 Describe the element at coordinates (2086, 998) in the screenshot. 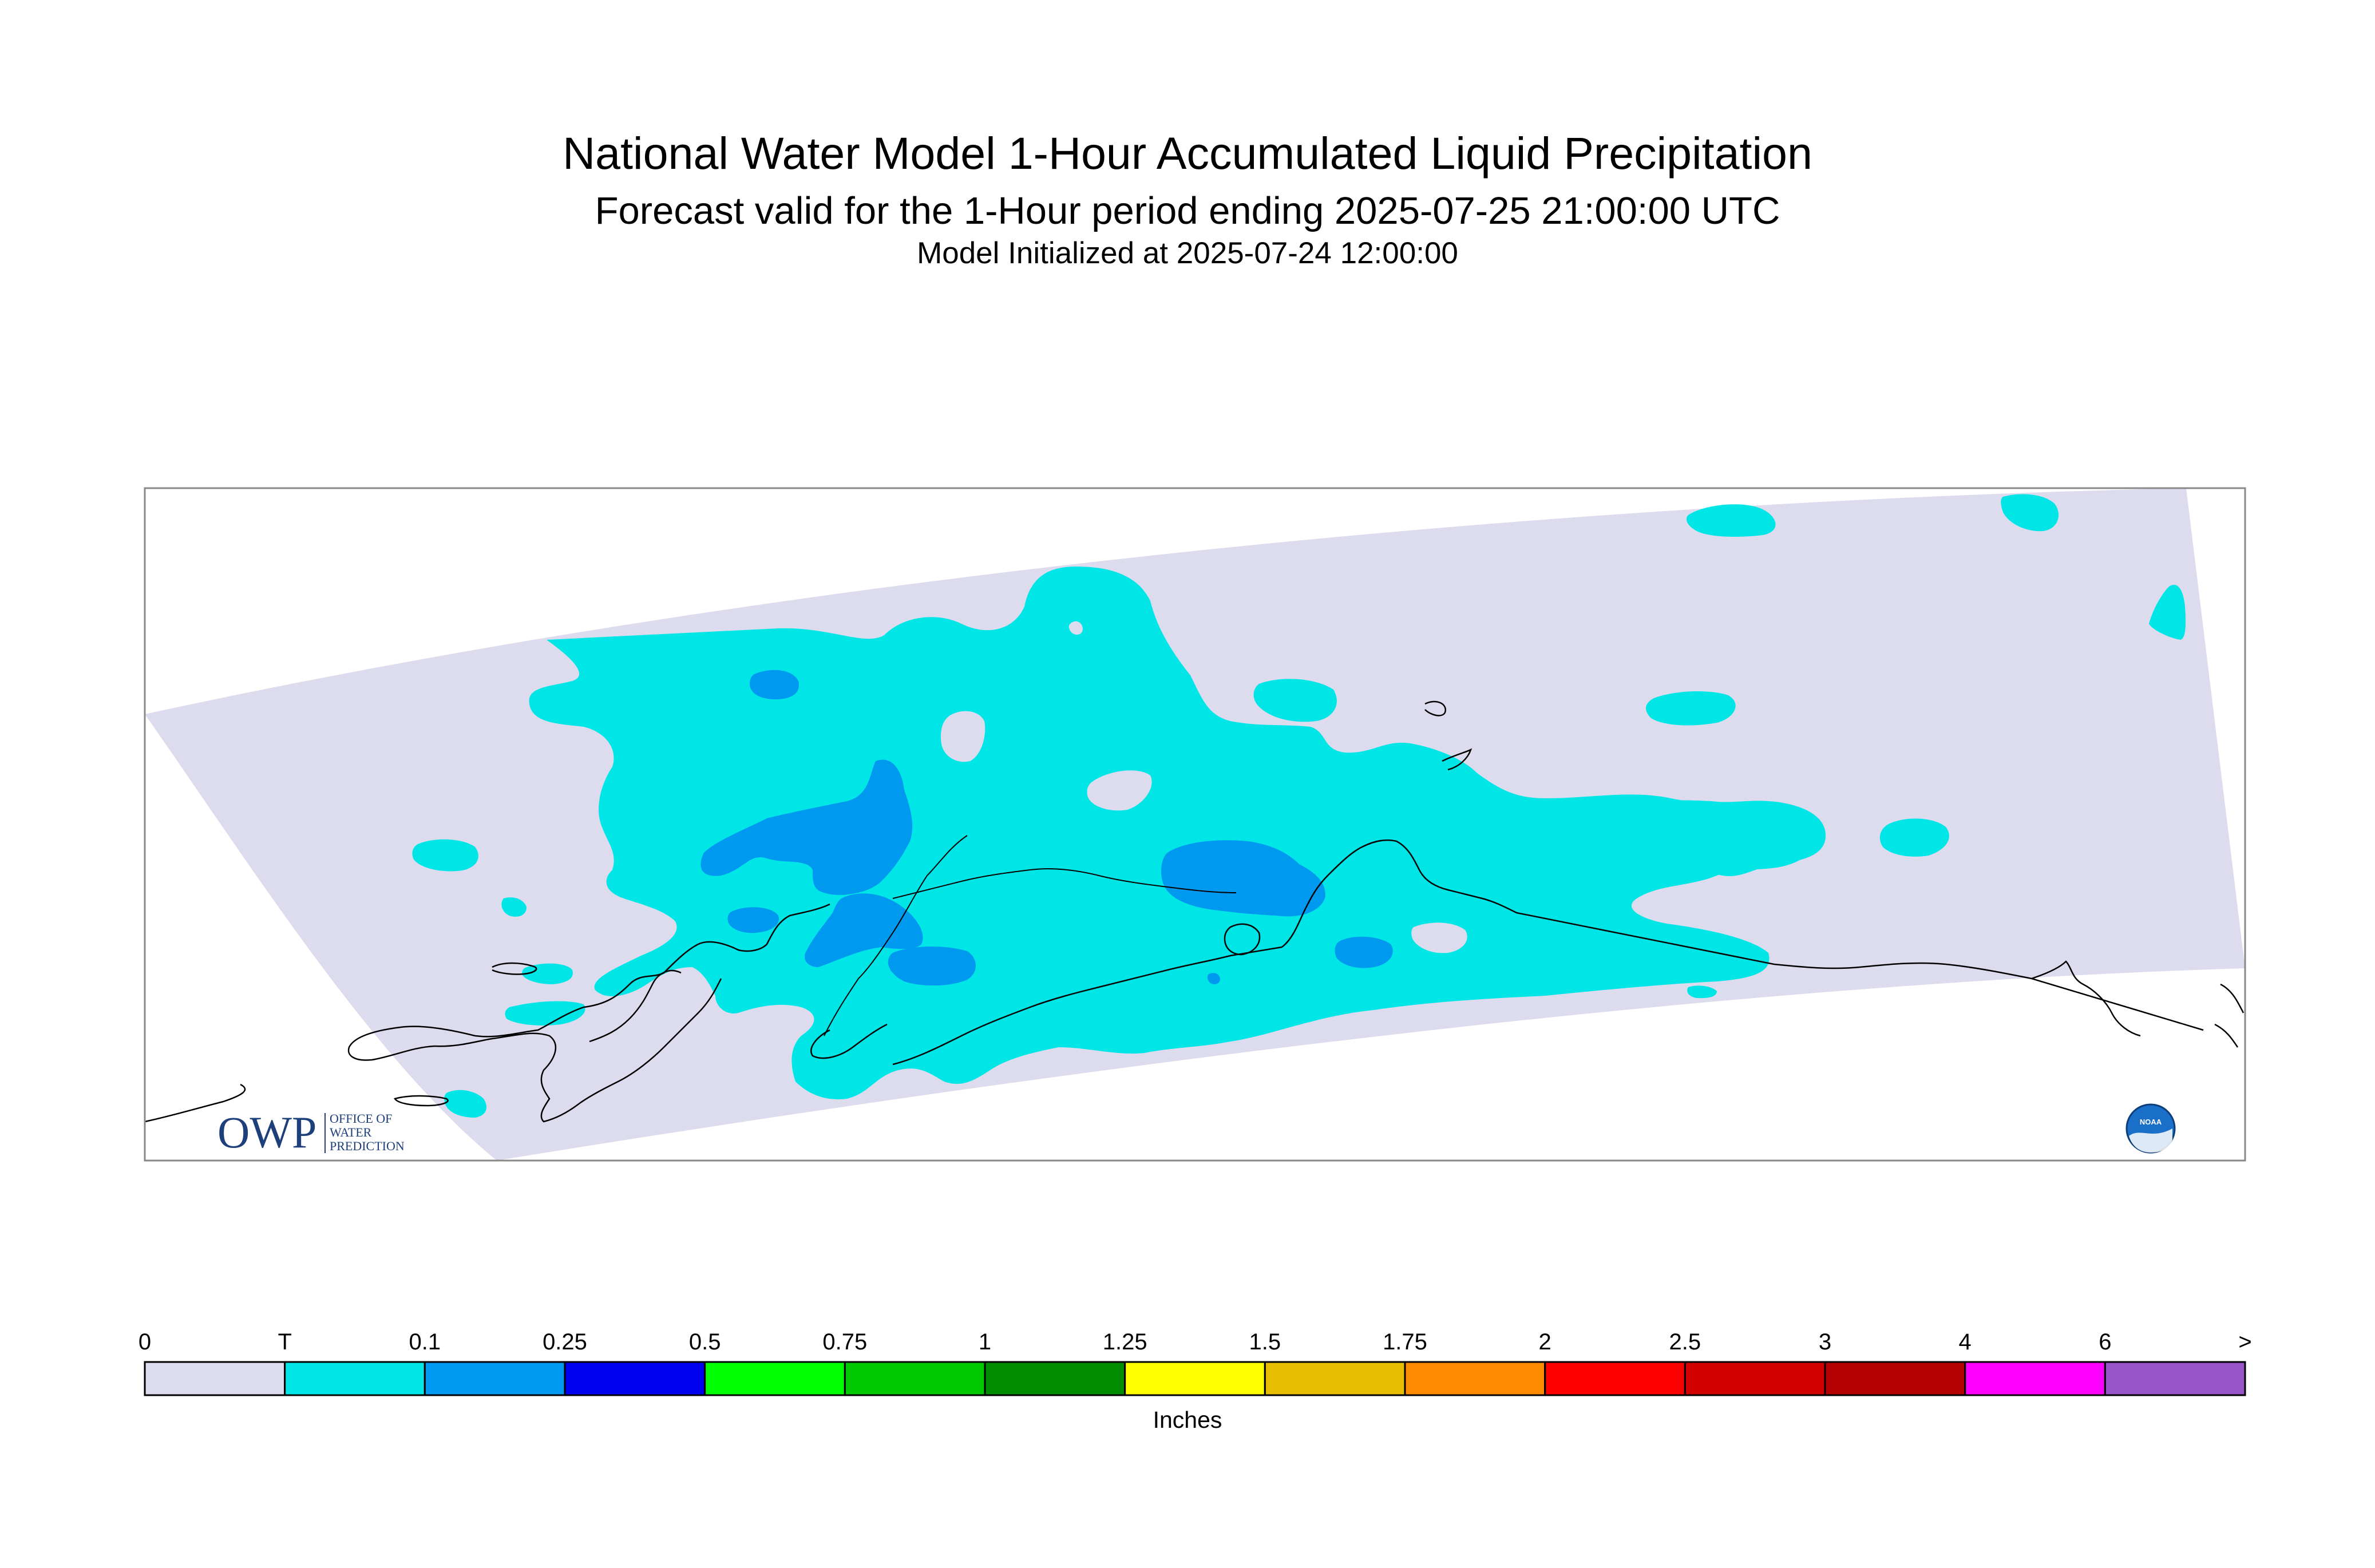

I see `coastline-se-alaska` at that location.